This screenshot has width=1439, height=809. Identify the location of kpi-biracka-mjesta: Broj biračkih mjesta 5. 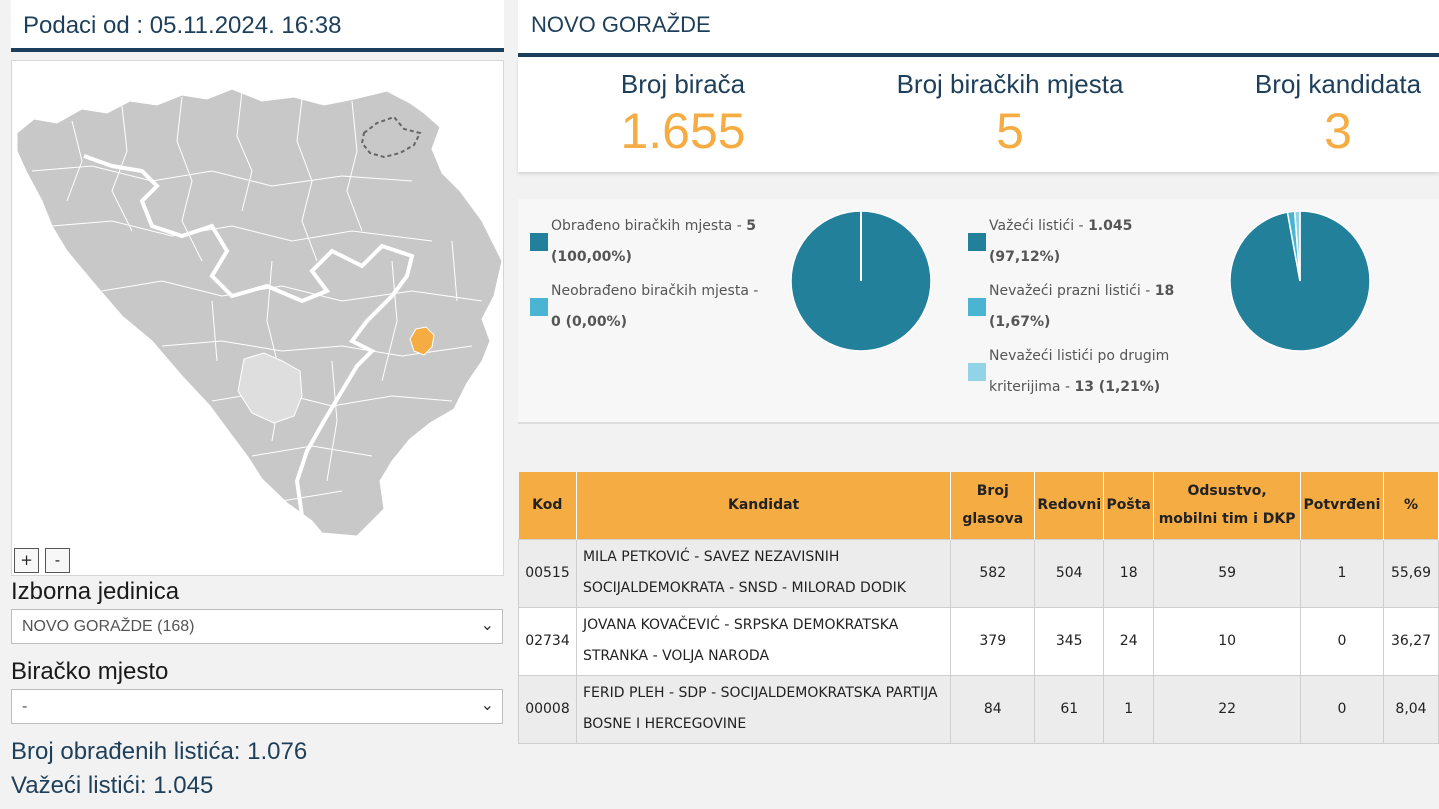
(1010, 113).